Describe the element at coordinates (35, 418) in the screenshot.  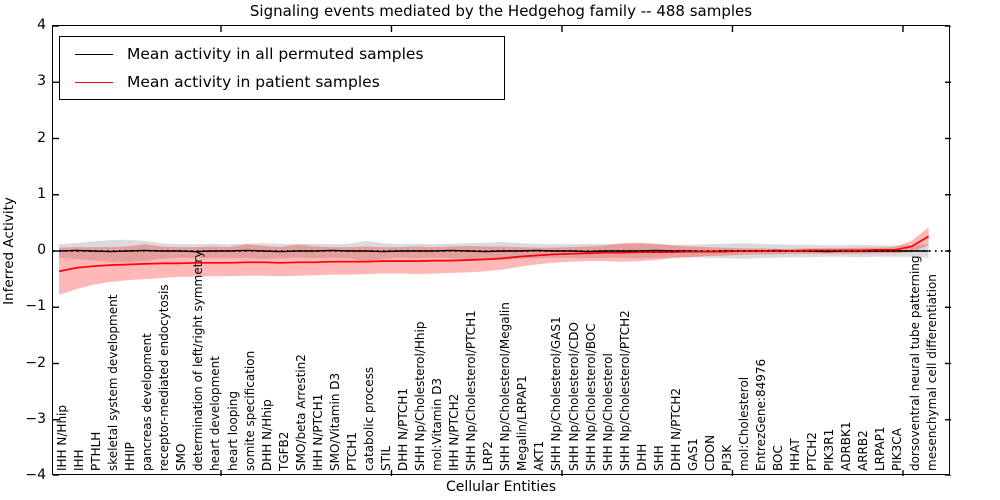
I see `y-tick-label: −3` at that location.